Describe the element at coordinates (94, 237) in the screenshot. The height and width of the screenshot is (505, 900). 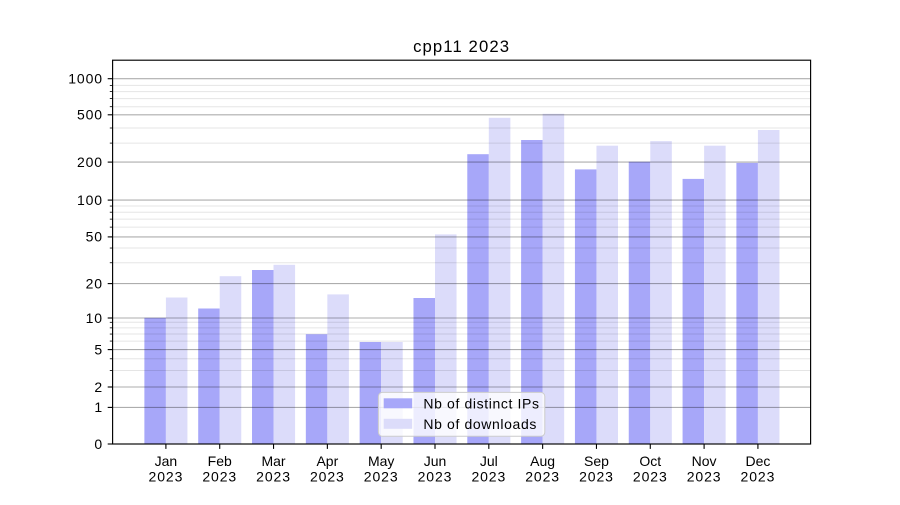
I see `svg-text: 50` at that location.